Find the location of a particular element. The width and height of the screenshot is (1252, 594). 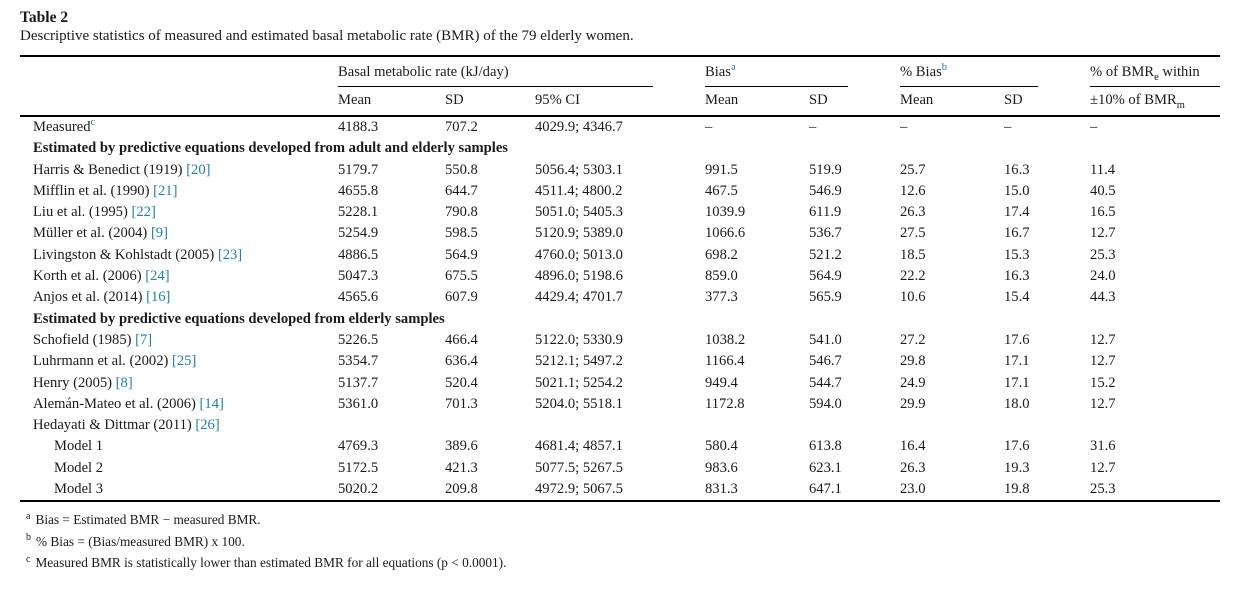

citation-ref: [23] is located at coordinates (228, 254).